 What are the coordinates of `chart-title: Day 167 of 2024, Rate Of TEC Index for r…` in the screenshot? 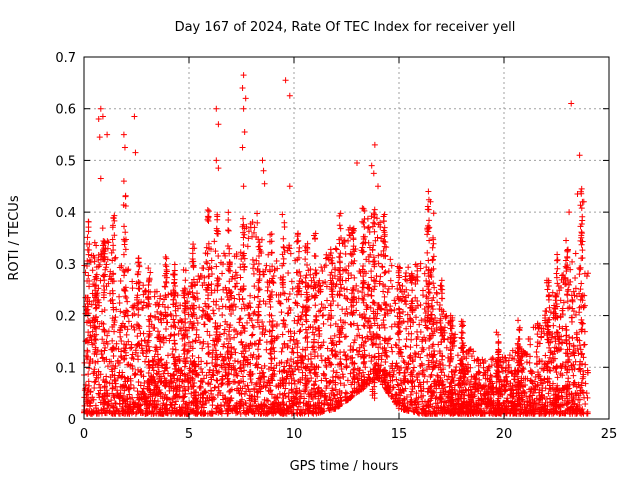 It's located at (345, 27).